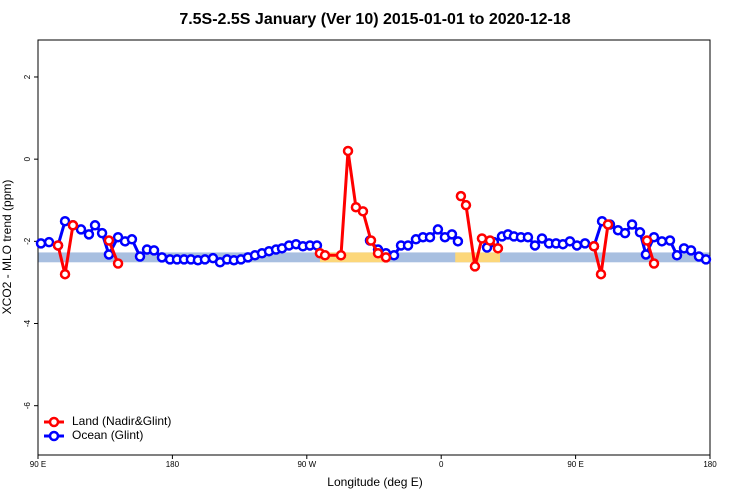 Image resolution: width=750 pixels, height=500 pixels. What do you see at coordinates (121, 421) in the screenshot?
I see `legend-label: Land (Nadir&Glint)` at bounding box center [121, 421].